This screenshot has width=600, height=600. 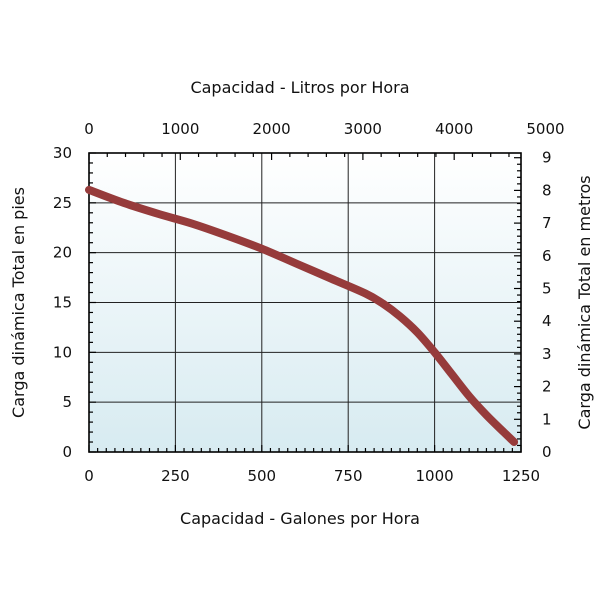 I want to click on left-tick-label: 0, so click(x=67, y=452).